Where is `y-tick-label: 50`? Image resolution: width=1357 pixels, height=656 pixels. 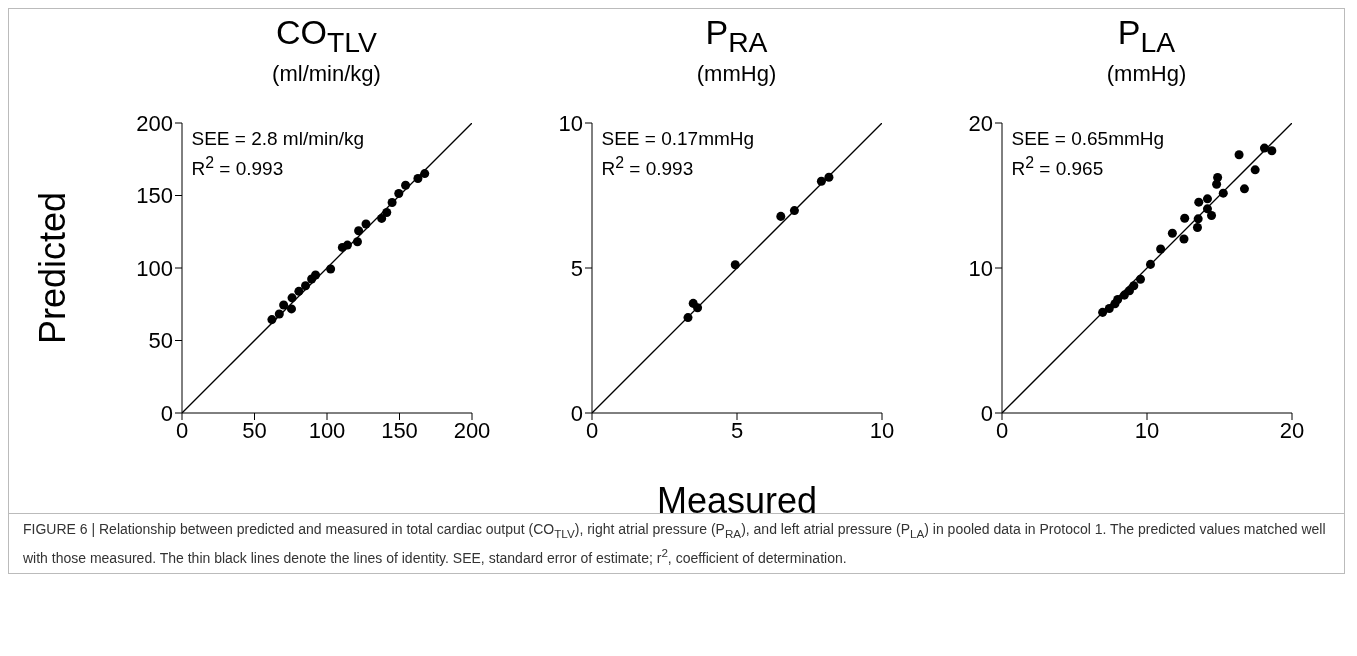 y-tick-label: 50 is located at coordinates (160, 341).